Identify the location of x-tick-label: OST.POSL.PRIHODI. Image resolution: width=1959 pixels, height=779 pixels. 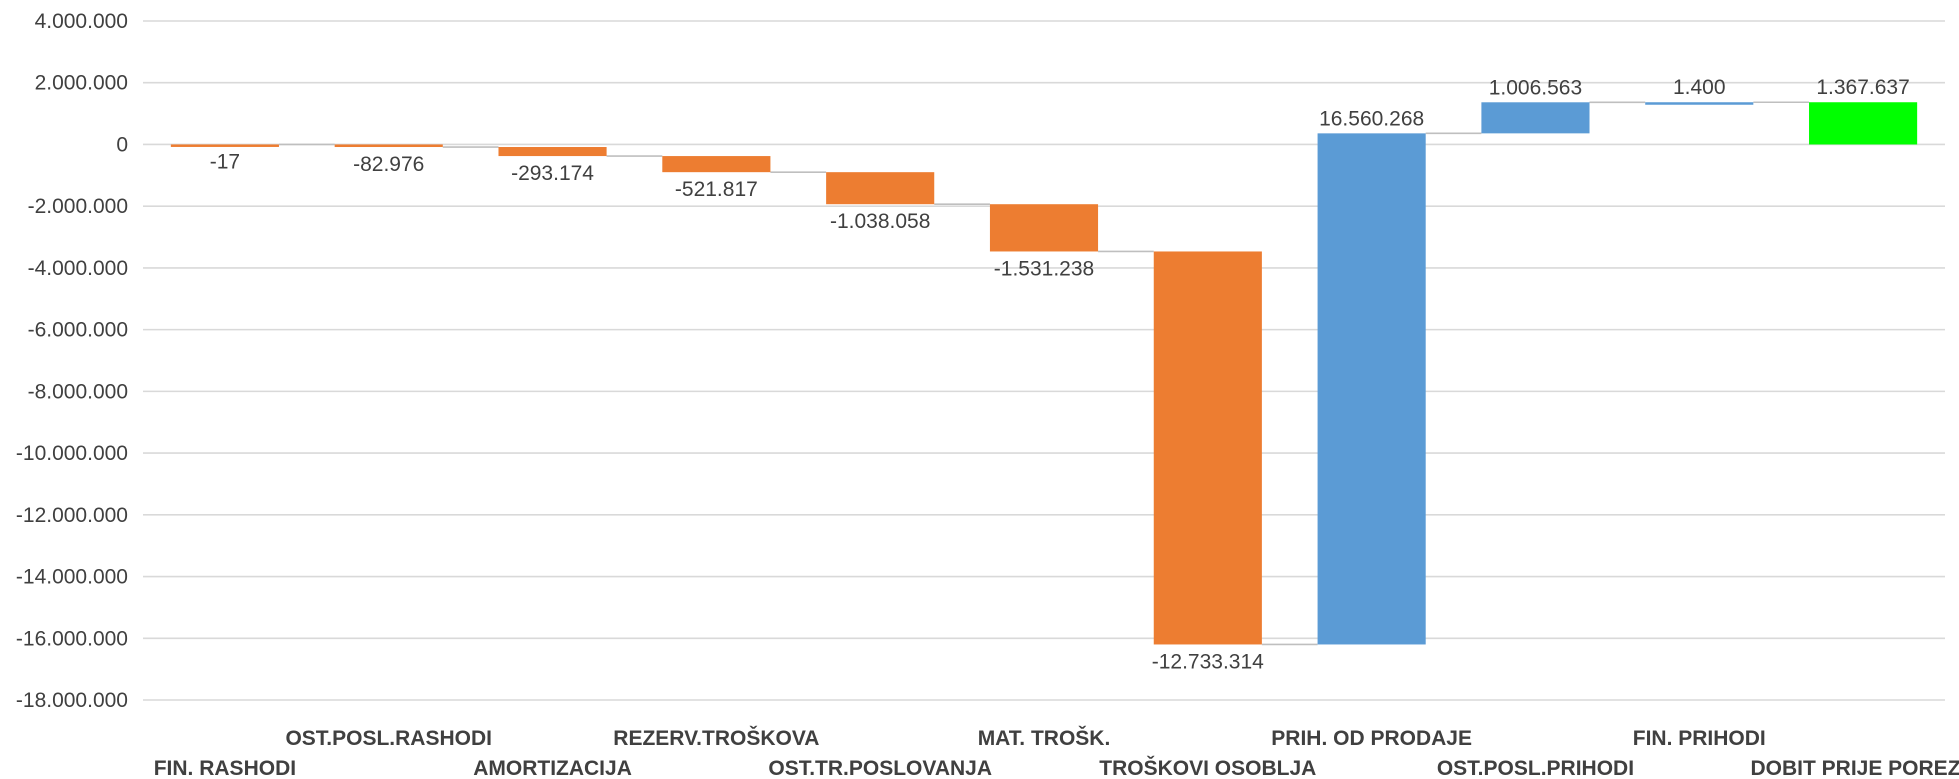
(1535, 768).